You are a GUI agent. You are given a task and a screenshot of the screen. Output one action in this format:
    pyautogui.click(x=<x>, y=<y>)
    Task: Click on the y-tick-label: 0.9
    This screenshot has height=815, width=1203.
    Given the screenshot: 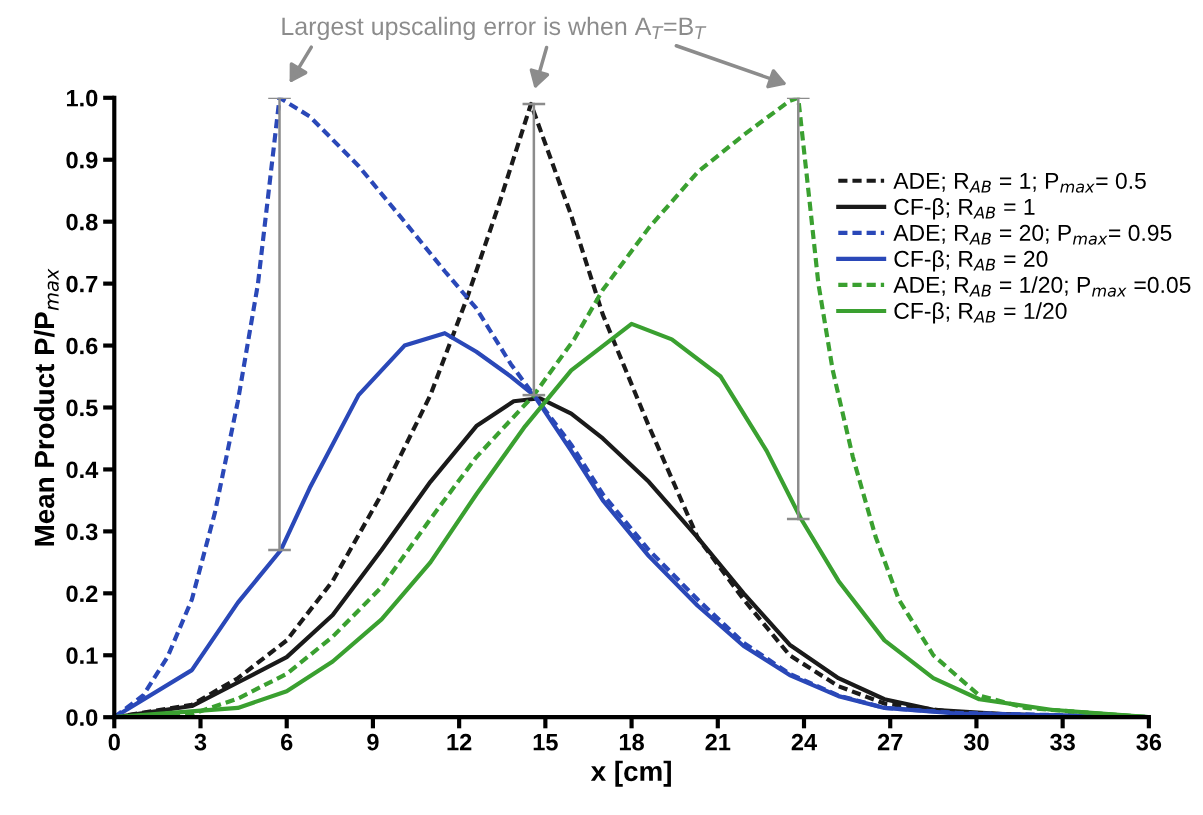 What is the action you would take?
    pyautogui.click(x=82, y=160)
    